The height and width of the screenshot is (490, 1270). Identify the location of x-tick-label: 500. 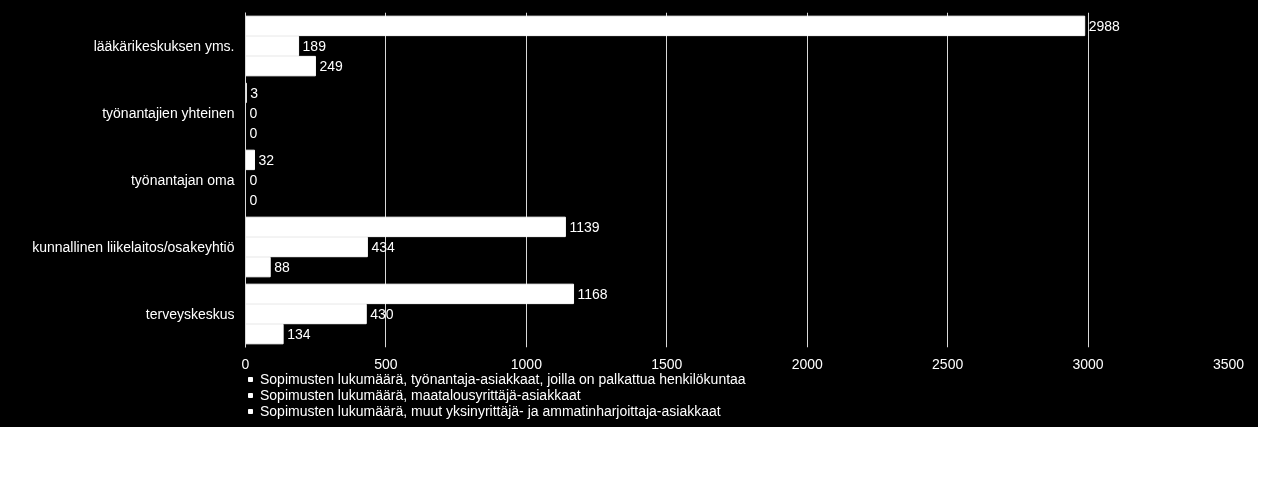
(386, 363).